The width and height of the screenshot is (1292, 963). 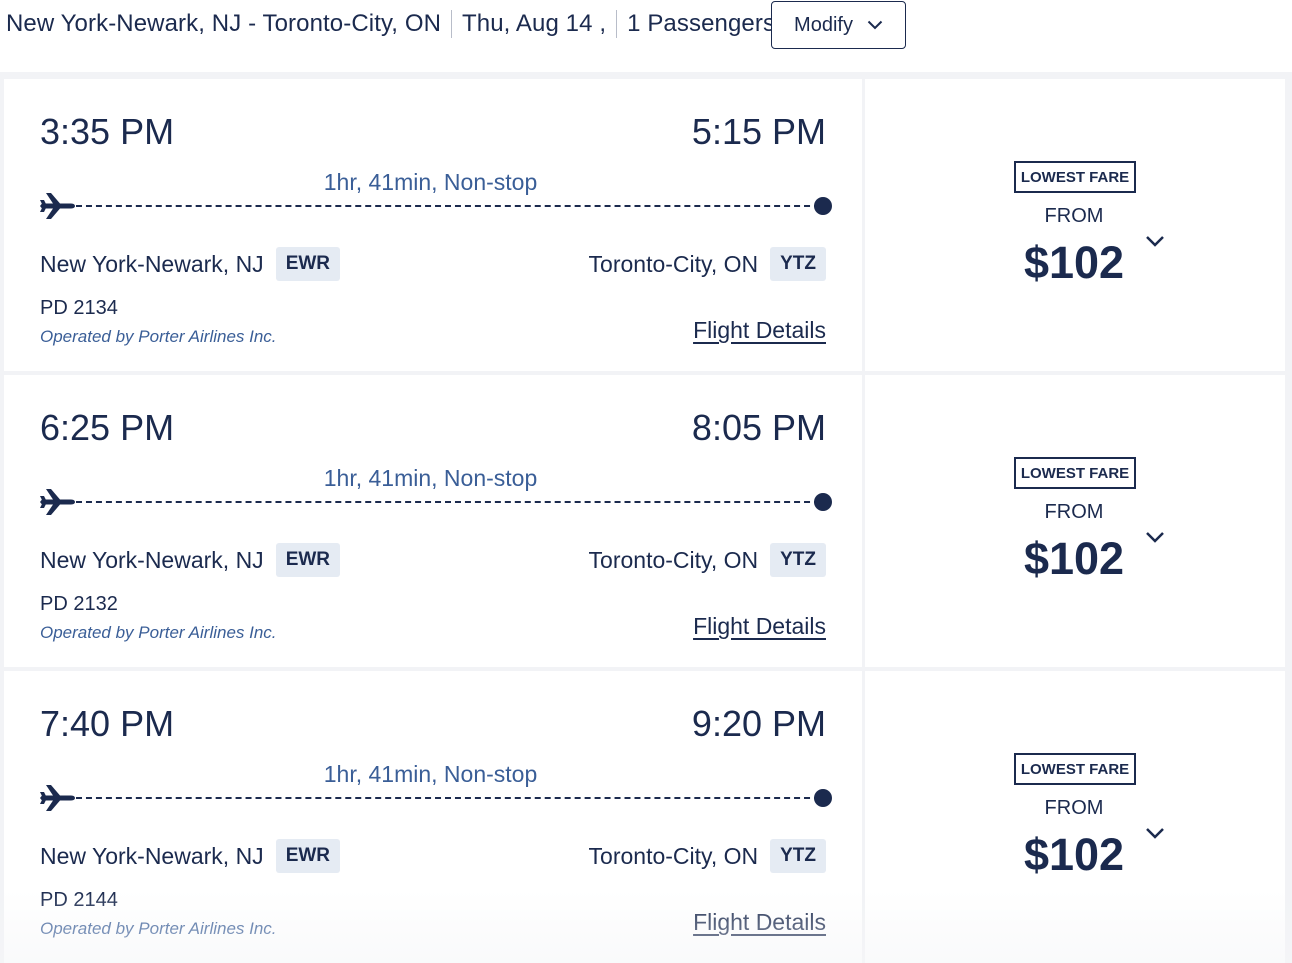 What do you see at coordinates (758, 723) in the screenshot?
I see `arrival-time: 9:20 PM` at bounding box center [758, 723].